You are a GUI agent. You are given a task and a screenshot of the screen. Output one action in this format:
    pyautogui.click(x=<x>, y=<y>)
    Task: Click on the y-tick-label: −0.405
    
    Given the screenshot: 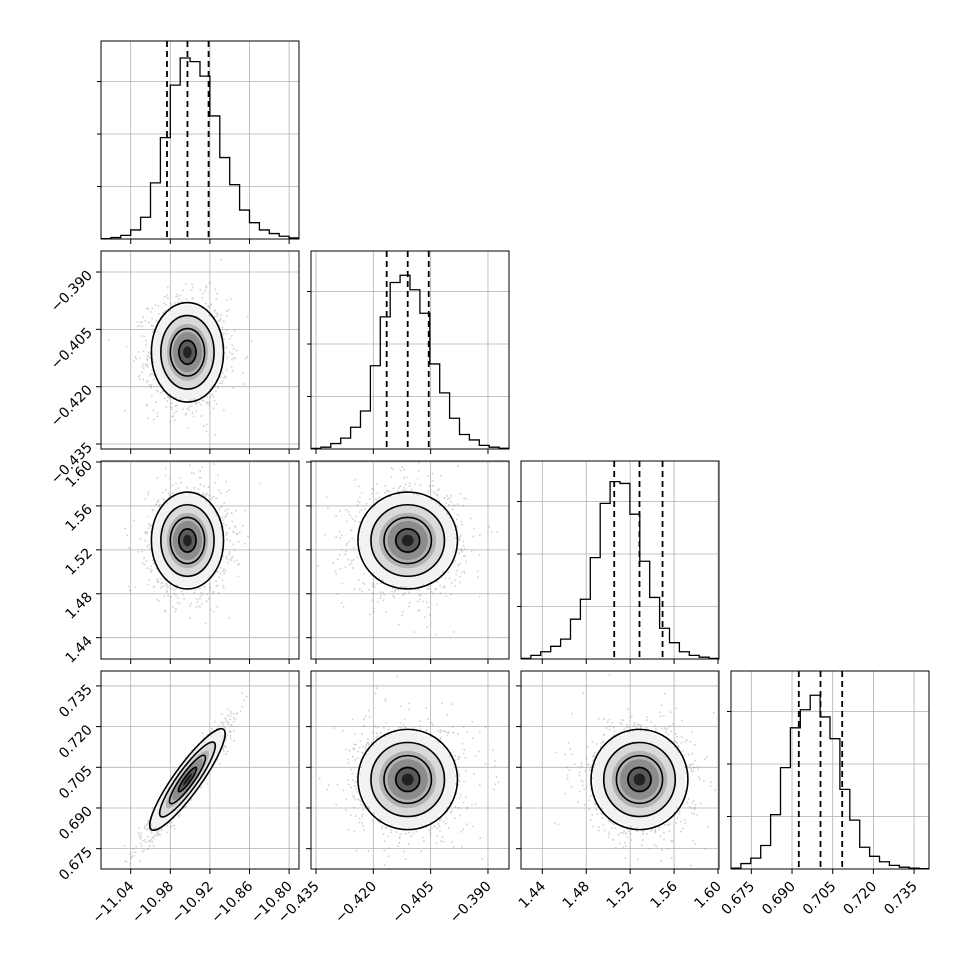 What is the action you would take?
    pyautogui.click(x=72, y=349)
    